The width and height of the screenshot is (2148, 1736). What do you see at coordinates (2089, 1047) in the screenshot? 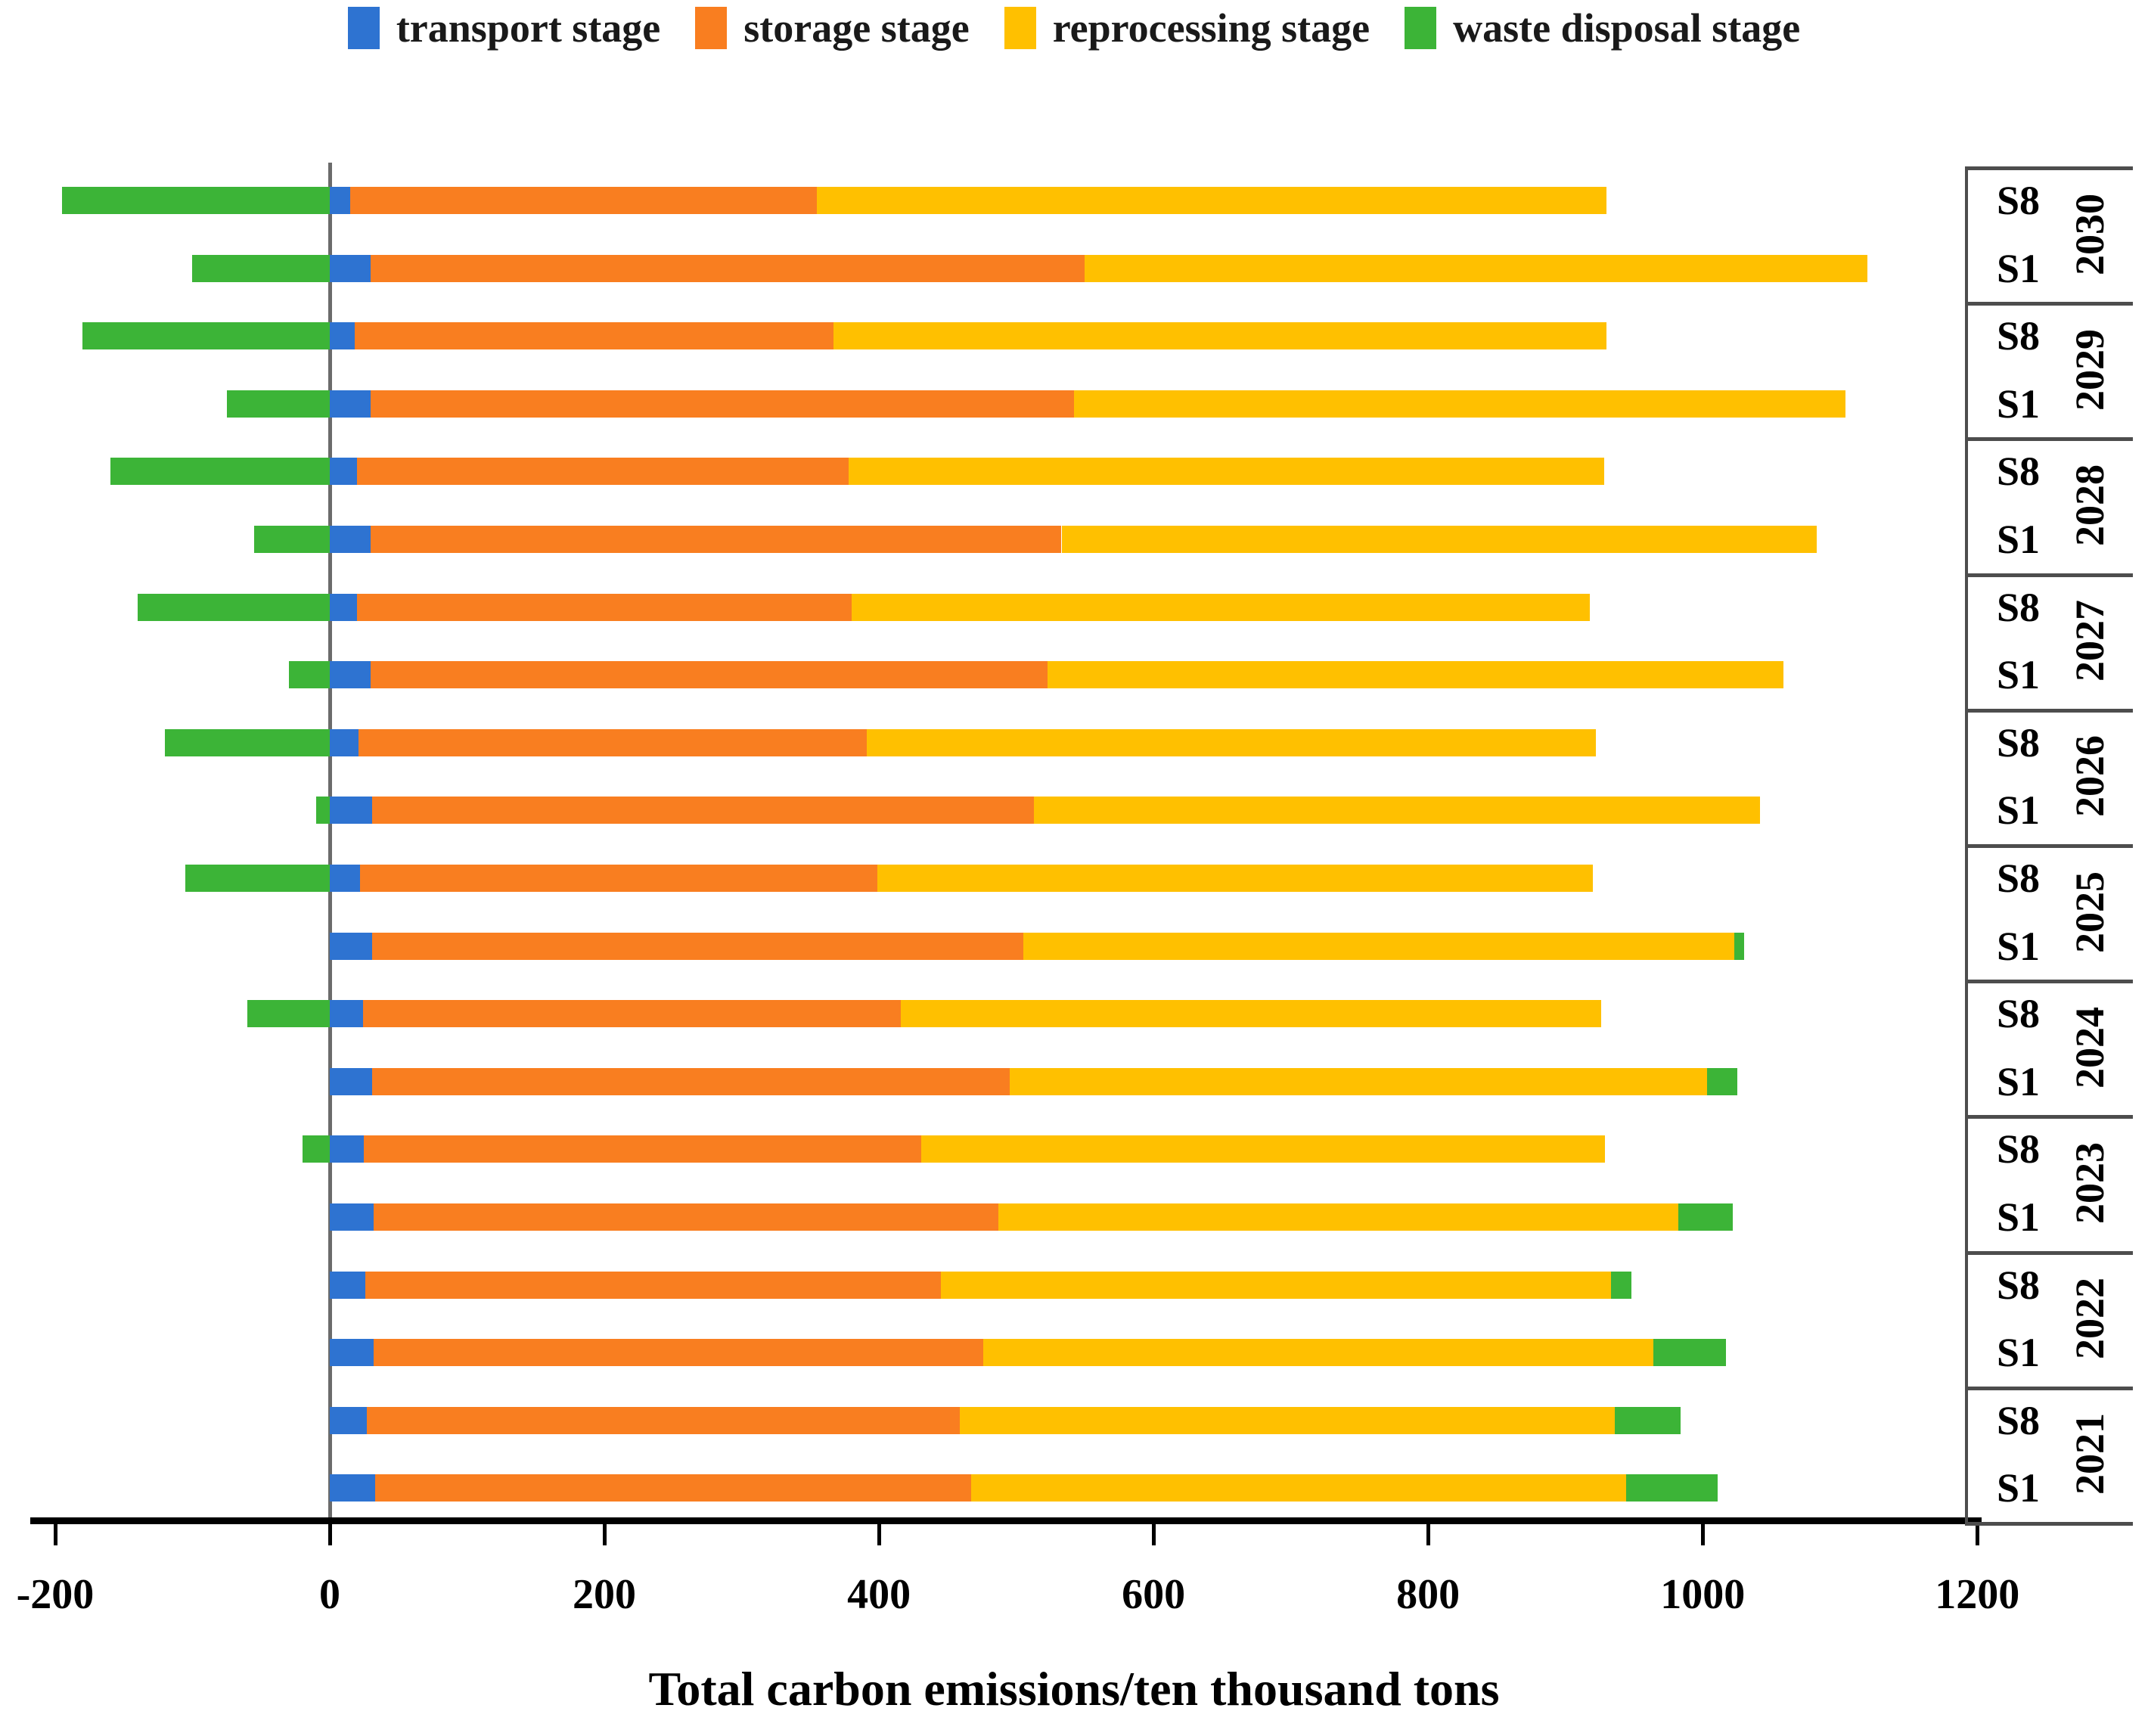
I see `year-label: 2024` at bounding box center [2089, 1047].